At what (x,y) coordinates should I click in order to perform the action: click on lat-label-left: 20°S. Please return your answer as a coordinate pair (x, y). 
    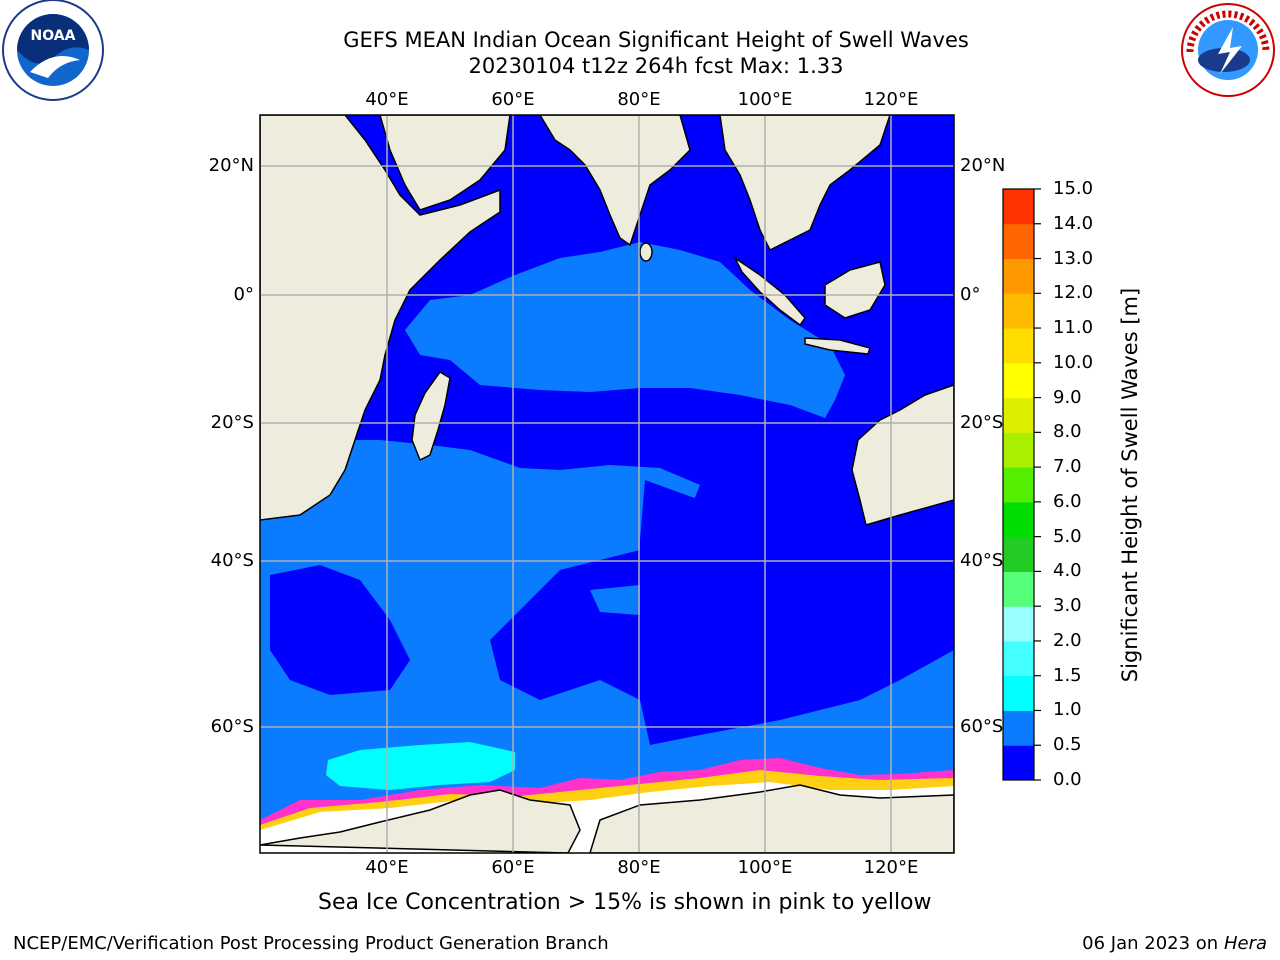
    Looking at the image, I should click on (232, 422).